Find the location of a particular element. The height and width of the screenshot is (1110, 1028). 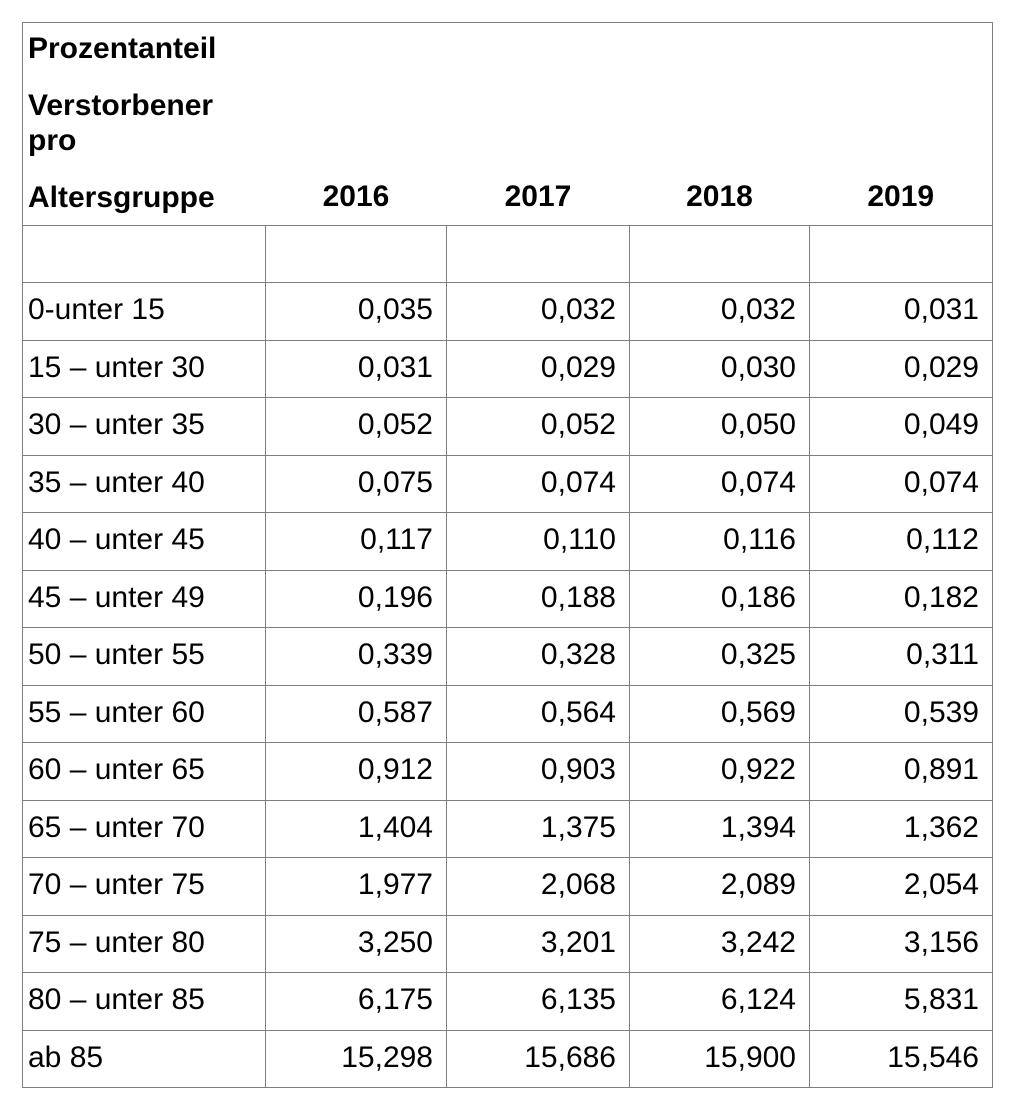

value-cell: 2,054 is located at coordinates (901, 886).